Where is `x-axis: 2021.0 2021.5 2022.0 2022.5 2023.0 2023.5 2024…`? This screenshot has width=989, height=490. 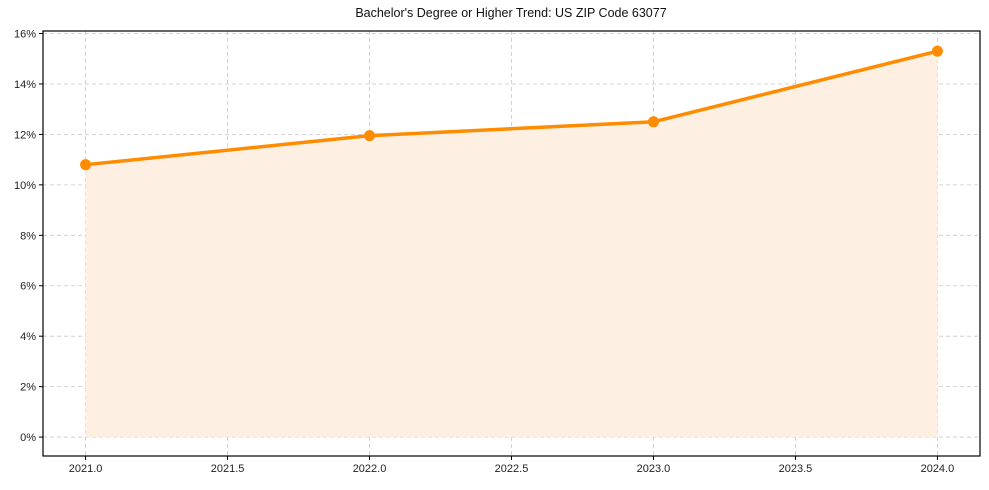
x-axis: 2021.0 2021.5 2022.0 2022.5 2023.0 2023.5 2024… is located at coordinates (511, 465).